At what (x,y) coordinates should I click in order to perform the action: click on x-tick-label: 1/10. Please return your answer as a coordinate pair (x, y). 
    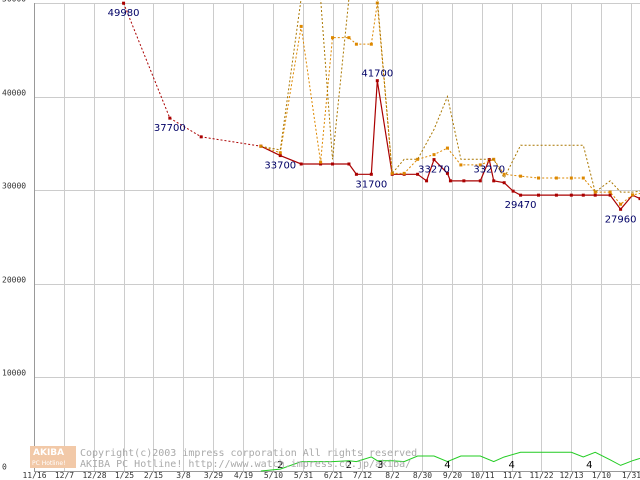
    Looking at the image, I should click on (601, 475).